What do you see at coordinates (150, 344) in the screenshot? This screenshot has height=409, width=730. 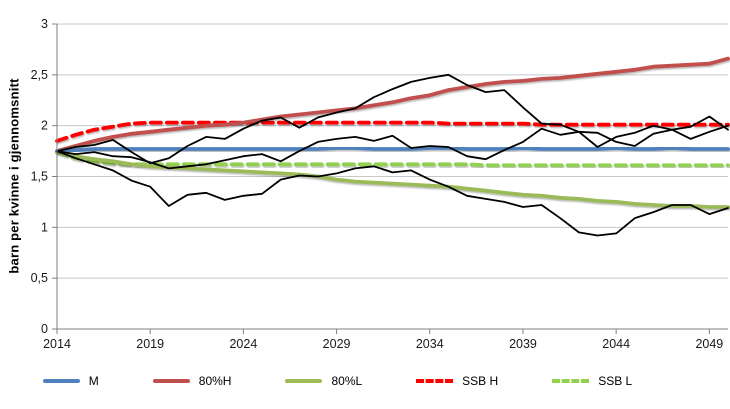 I see `x-axis-tick-label: 2019` at bounding box center [150, 344].